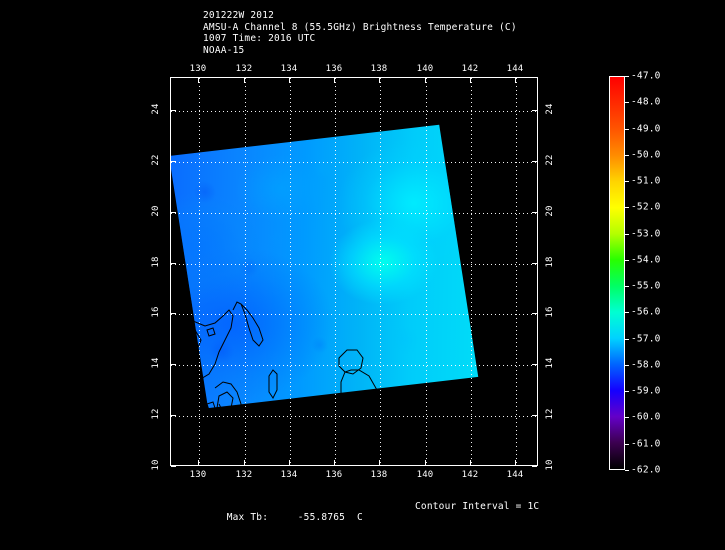 The image size is (725, 550). I want to click on axis-label-top: 138, so click(379, 69).